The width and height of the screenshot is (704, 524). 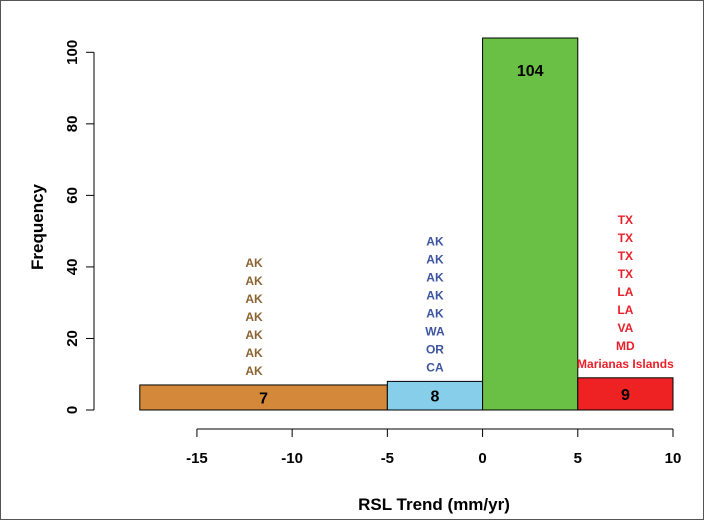 I want to click on state-annotation: VA, so click(x=626, y=328).